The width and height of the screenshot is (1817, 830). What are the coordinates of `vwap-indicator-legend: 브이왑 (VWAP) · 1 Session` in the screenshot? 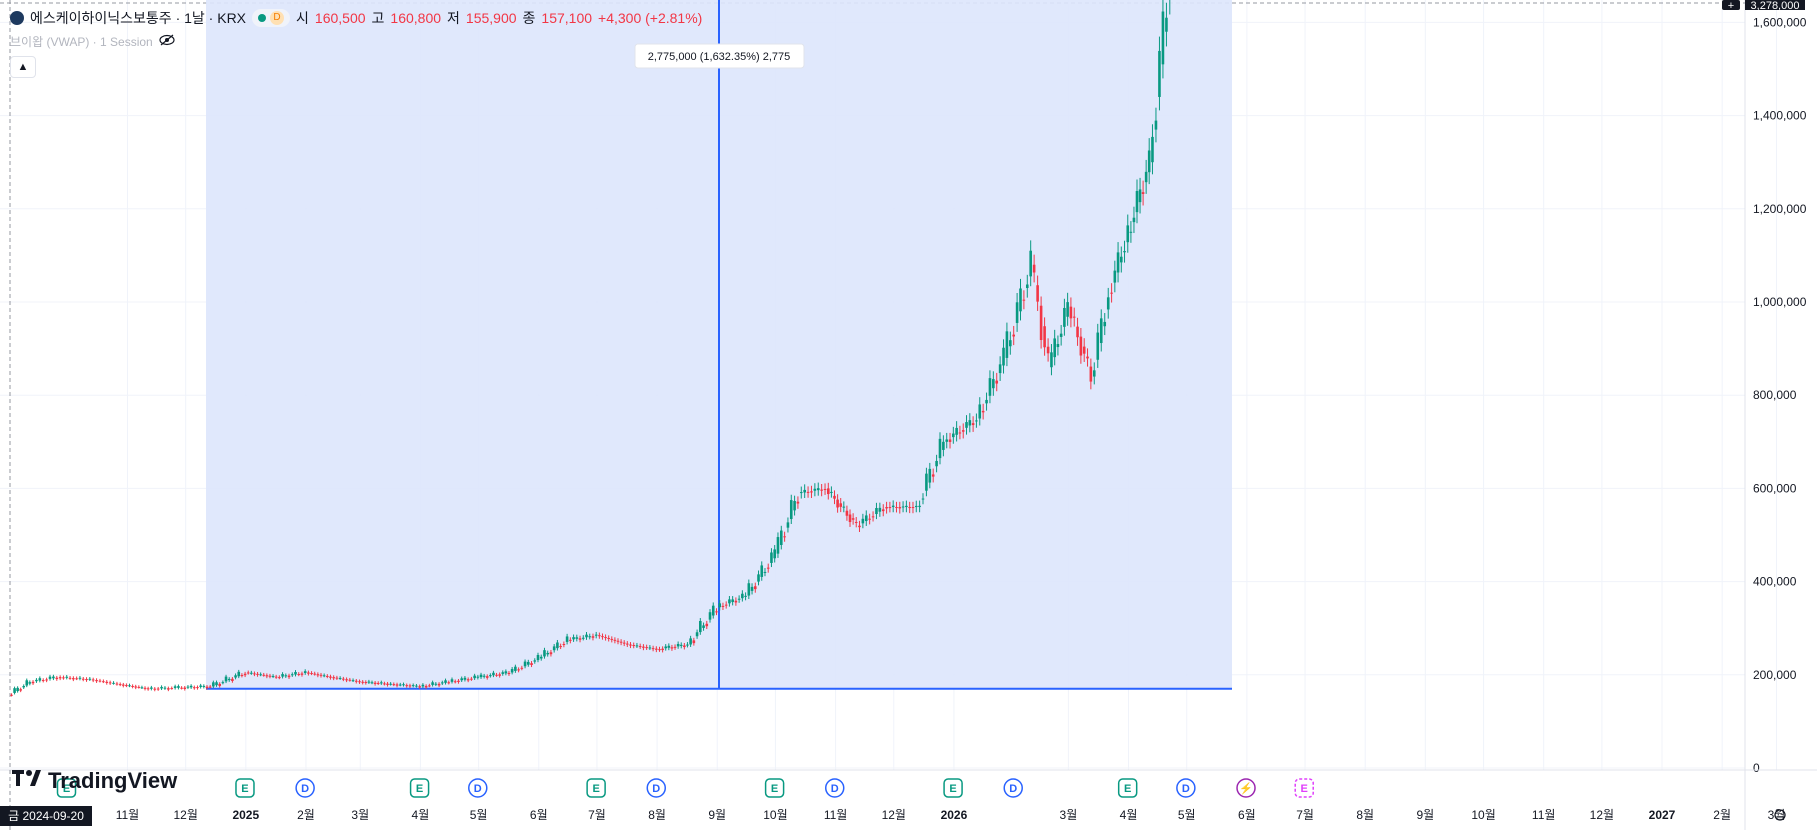 It's located at (92, 41).